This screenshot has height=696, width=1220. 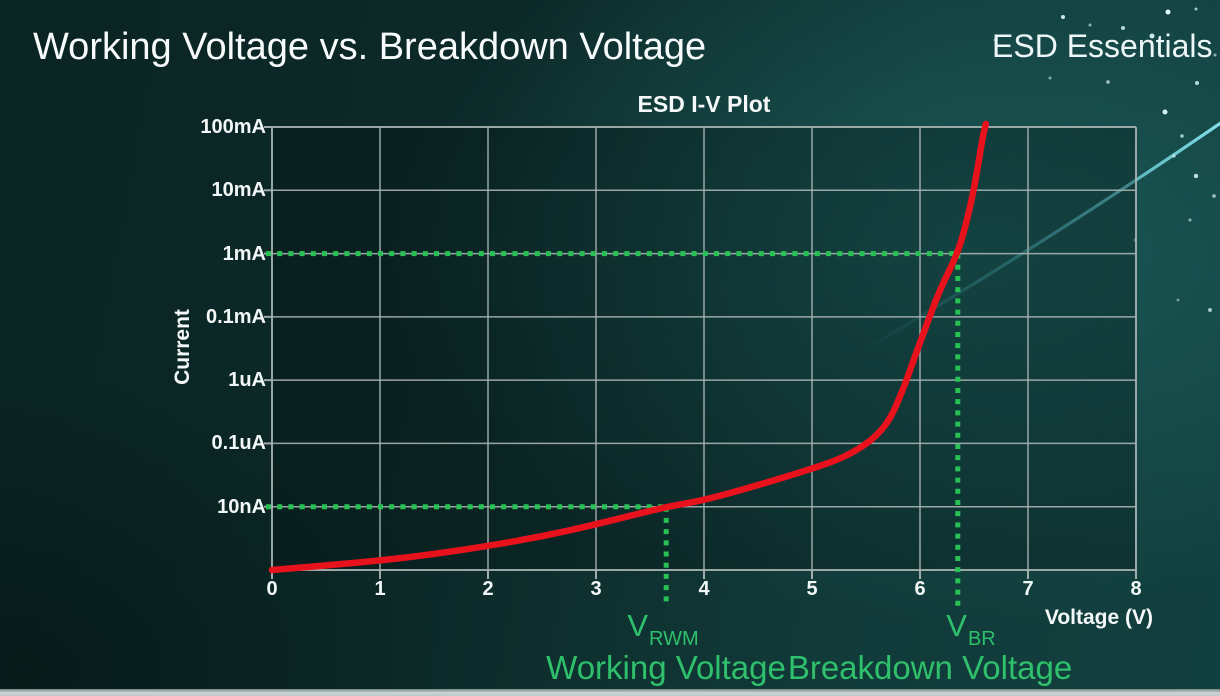 What do you see at coordinates (1028, 589) in the screenshot?
I see `x-axis-label: 7` at bounding box center [1028, 589].